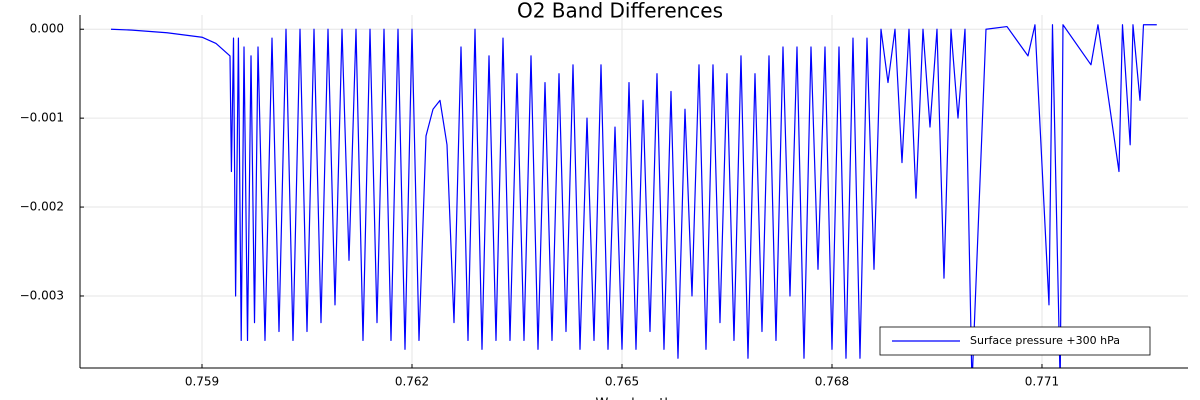 This screenshot has height=400, width=1200. What do you see at coordinates (42, 207) in the screenshot?
I see `y-tick-label: −0.002` at bounding box center [42, 207].